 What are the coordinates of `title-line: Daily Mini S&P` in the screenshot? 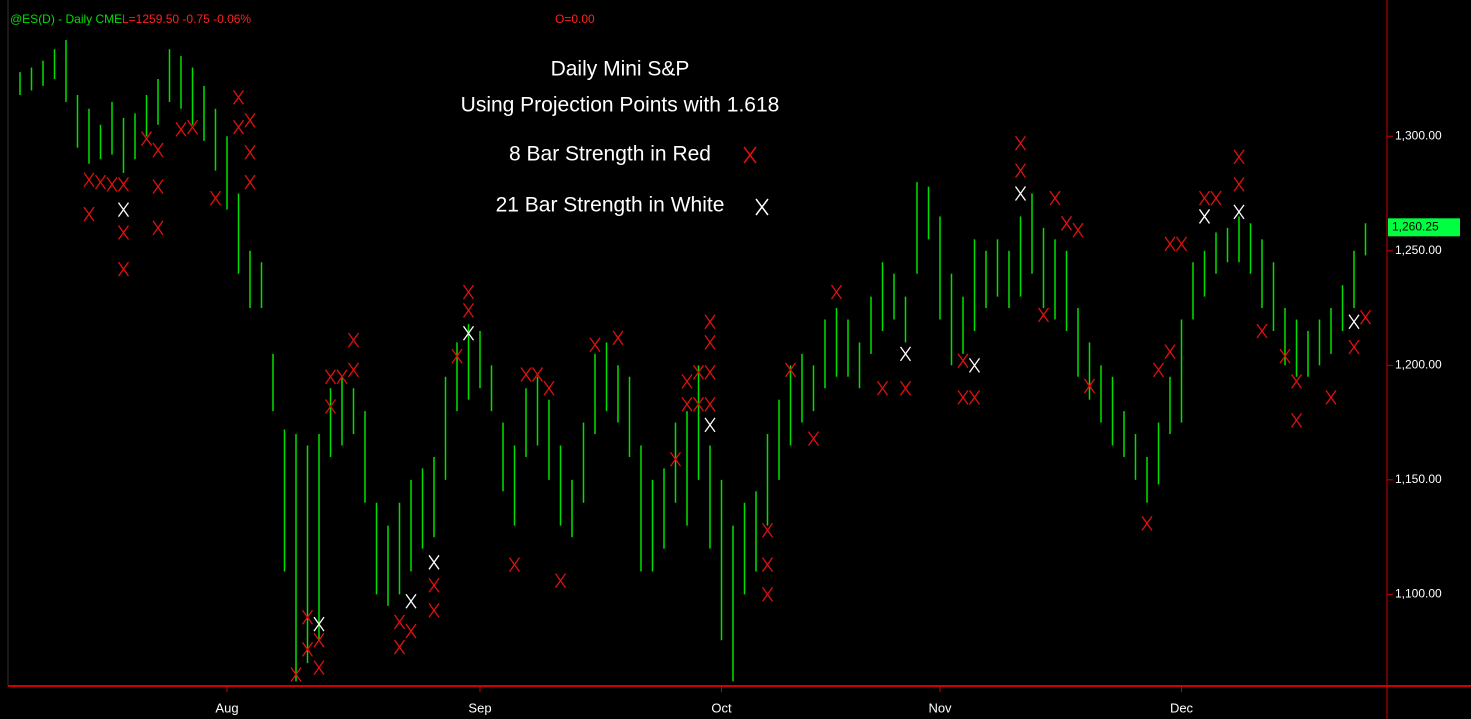 It's located at (620, 69).